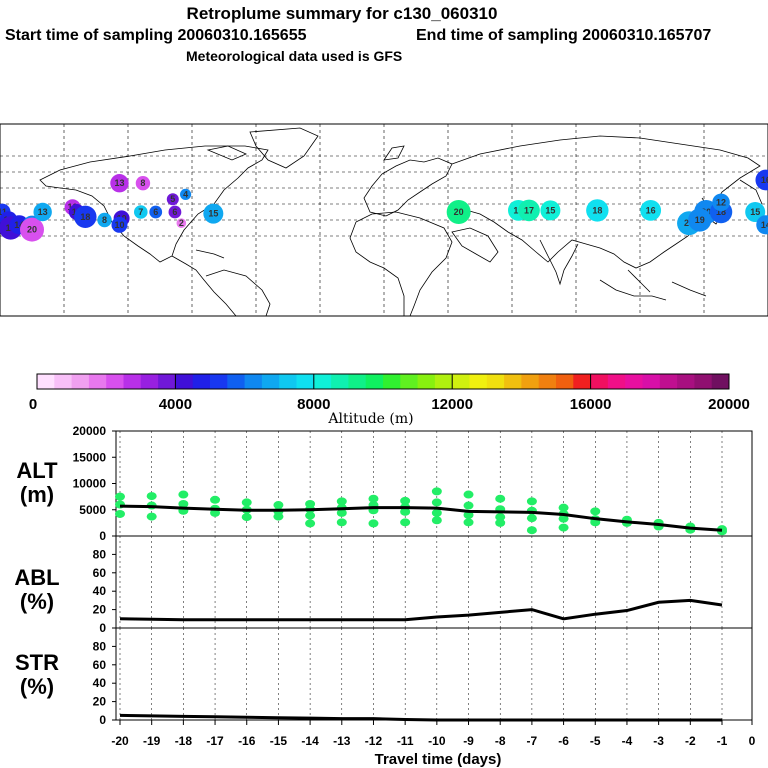 This screenshot has width=768, height=768. I want to click on x-tick-label: -7, so click(532, 741).